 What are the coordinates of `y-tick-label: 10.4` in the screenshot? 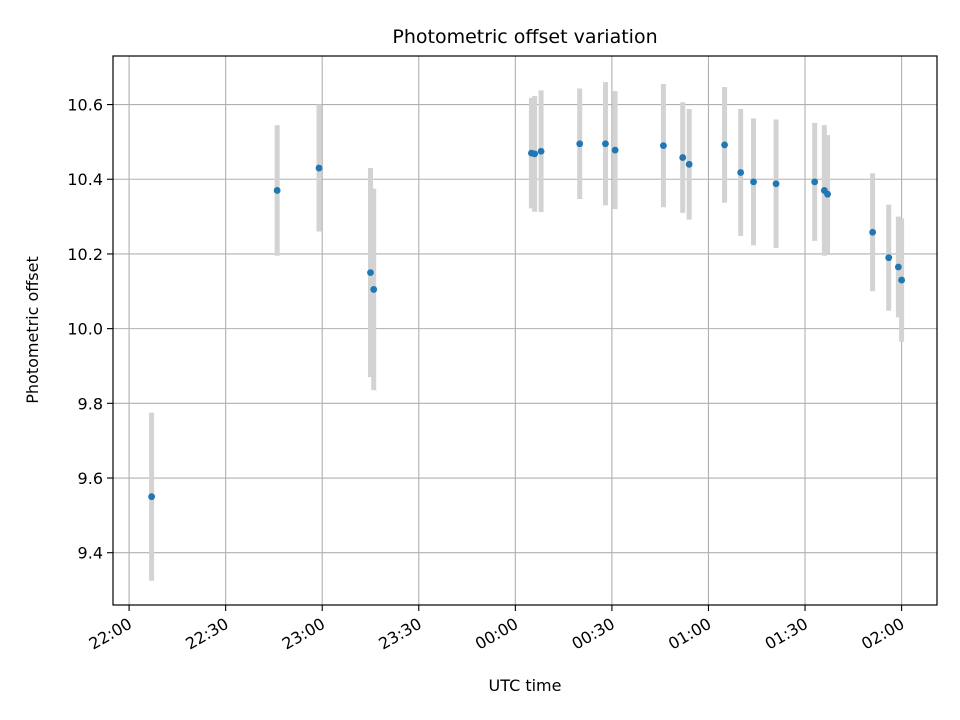 It's located at (85, 179).